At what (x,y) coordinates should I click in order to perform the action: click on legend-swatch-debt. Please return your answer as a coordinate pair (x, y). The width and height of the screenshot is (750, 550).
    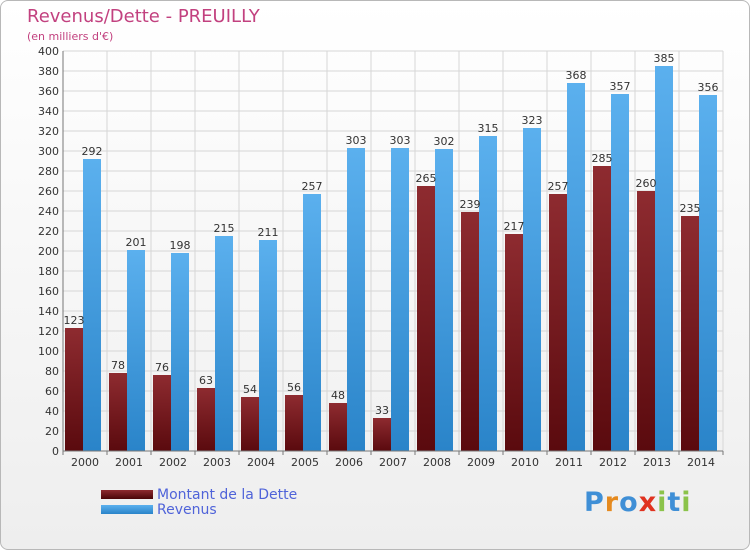
    Looking at the image, I should click on (127, 494).